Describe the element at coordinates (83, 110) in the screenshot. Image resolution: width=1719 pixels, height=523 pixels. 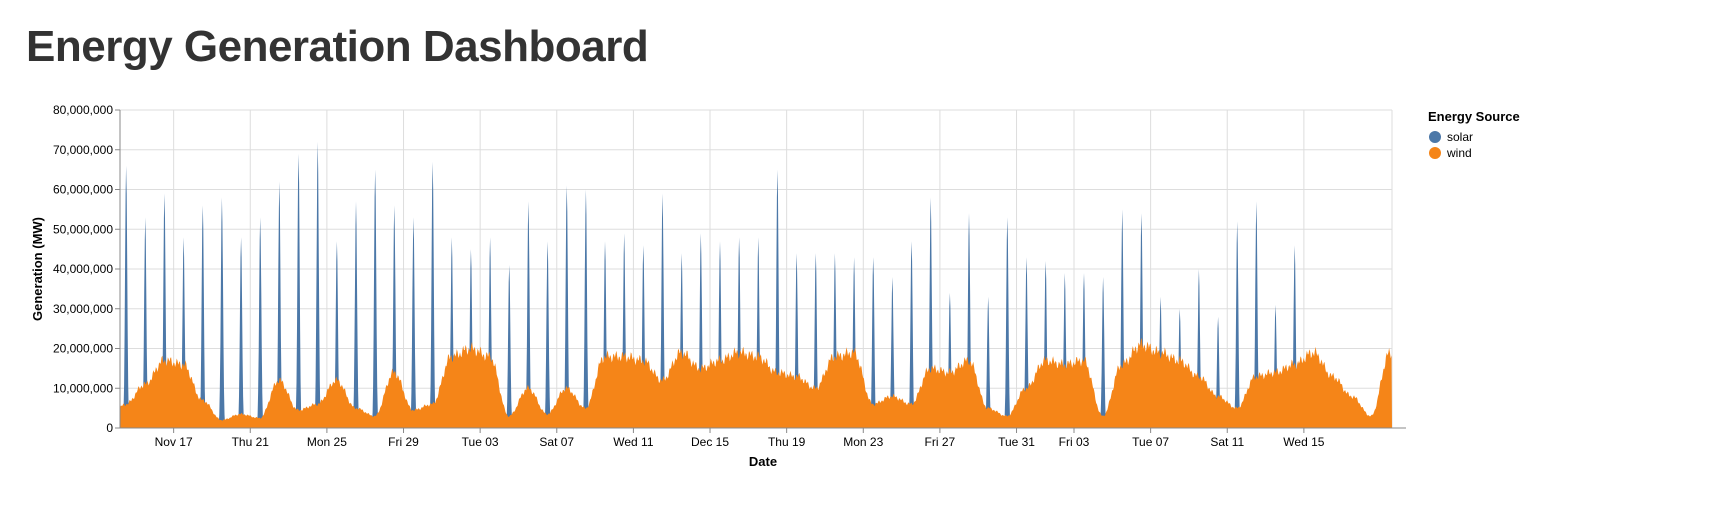
I see `y-tick-label: 80,000,000` at that location.